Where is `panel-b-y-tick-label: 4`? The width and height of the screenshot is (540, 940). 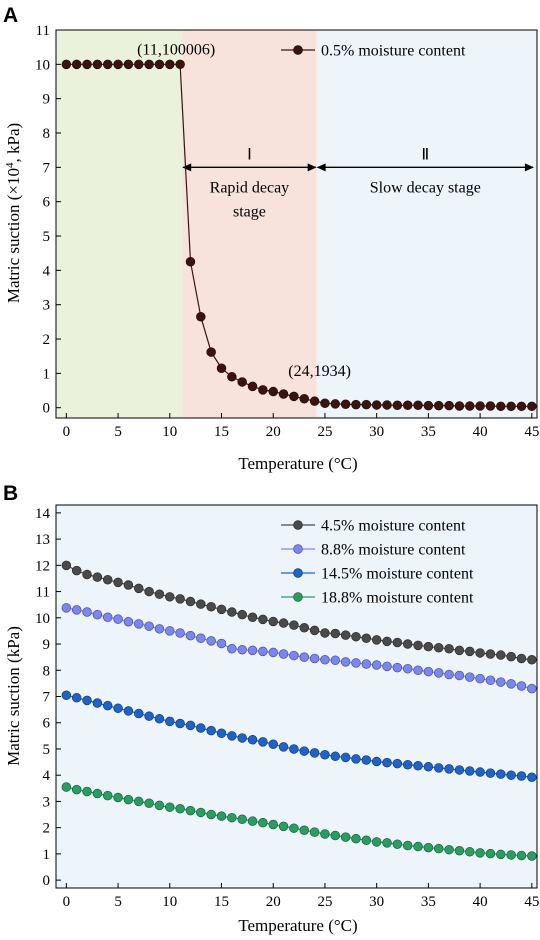
panel-b-y-tick-label: 4 is located at coordinates (47, 776).